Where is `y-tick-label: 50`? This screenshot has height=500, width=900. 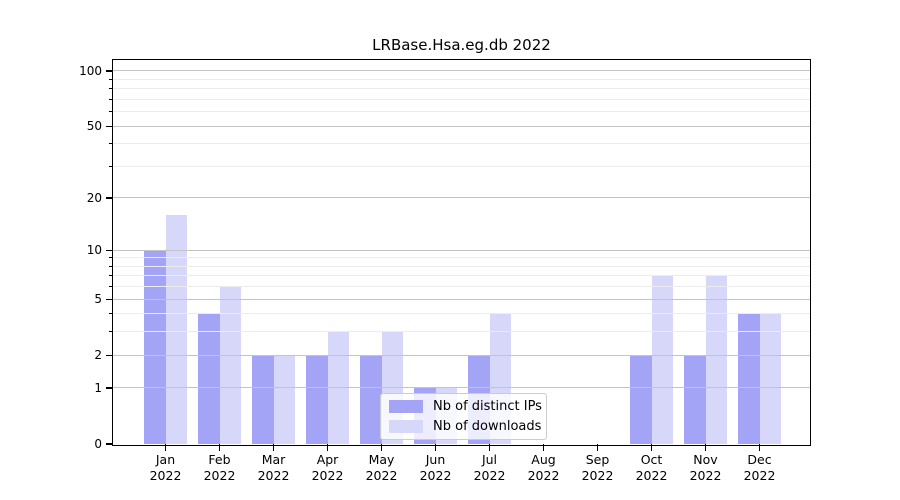 y-tick-label: 50 is located at coordinates (94, 126).